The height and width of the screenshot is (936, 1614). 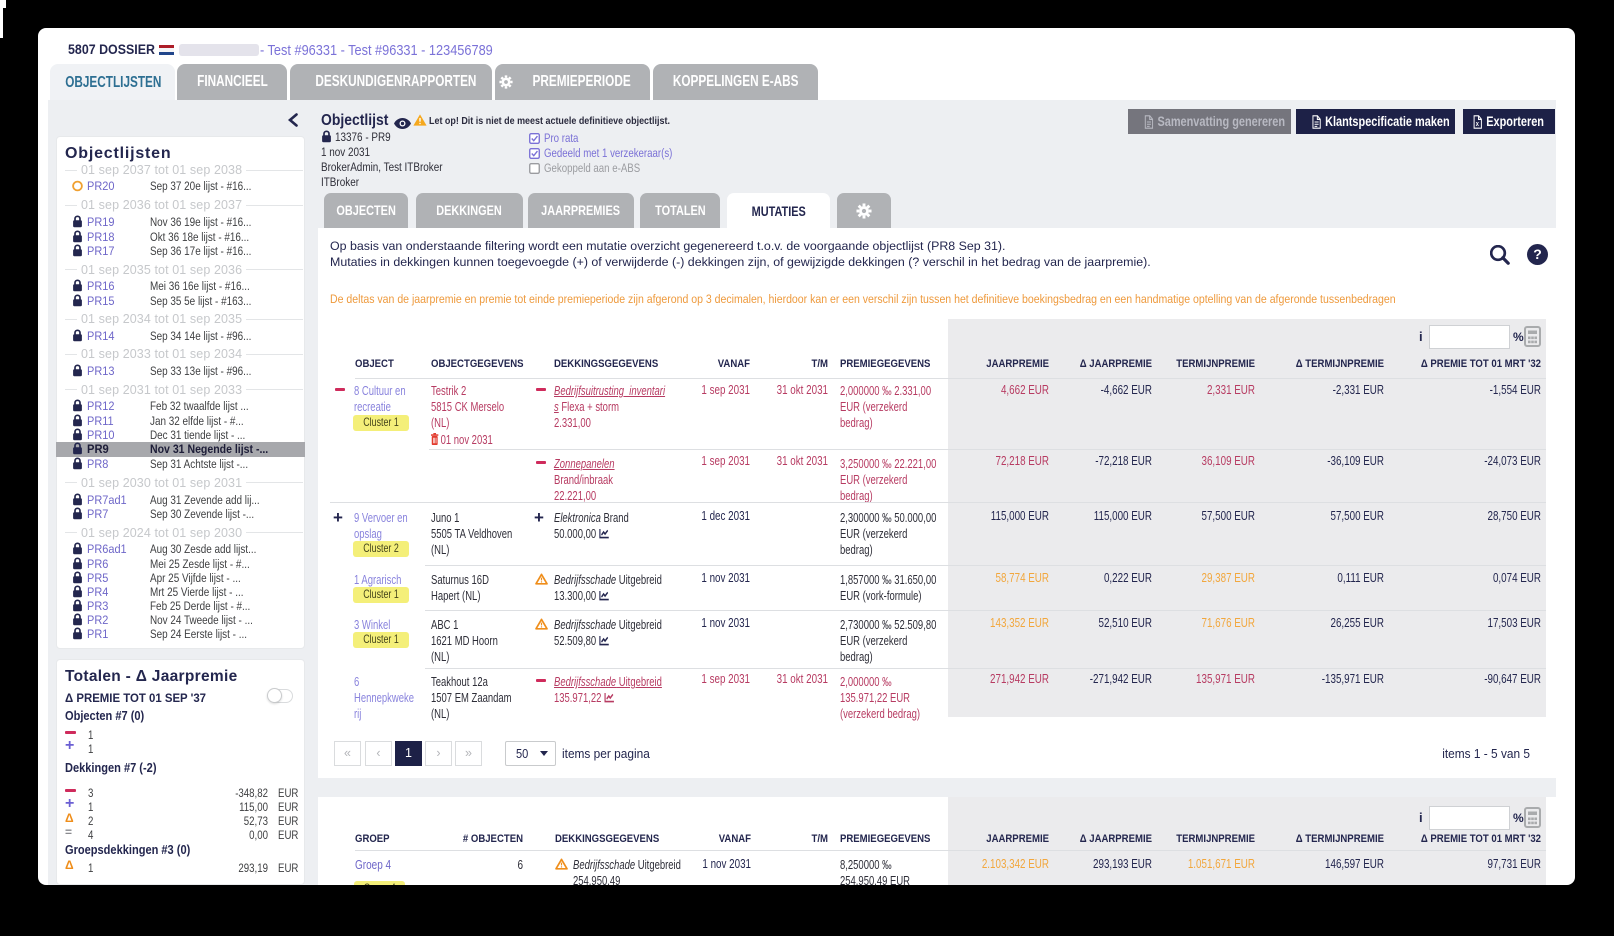 I want to click on svg-text: x, so click(x=1478, y=124).